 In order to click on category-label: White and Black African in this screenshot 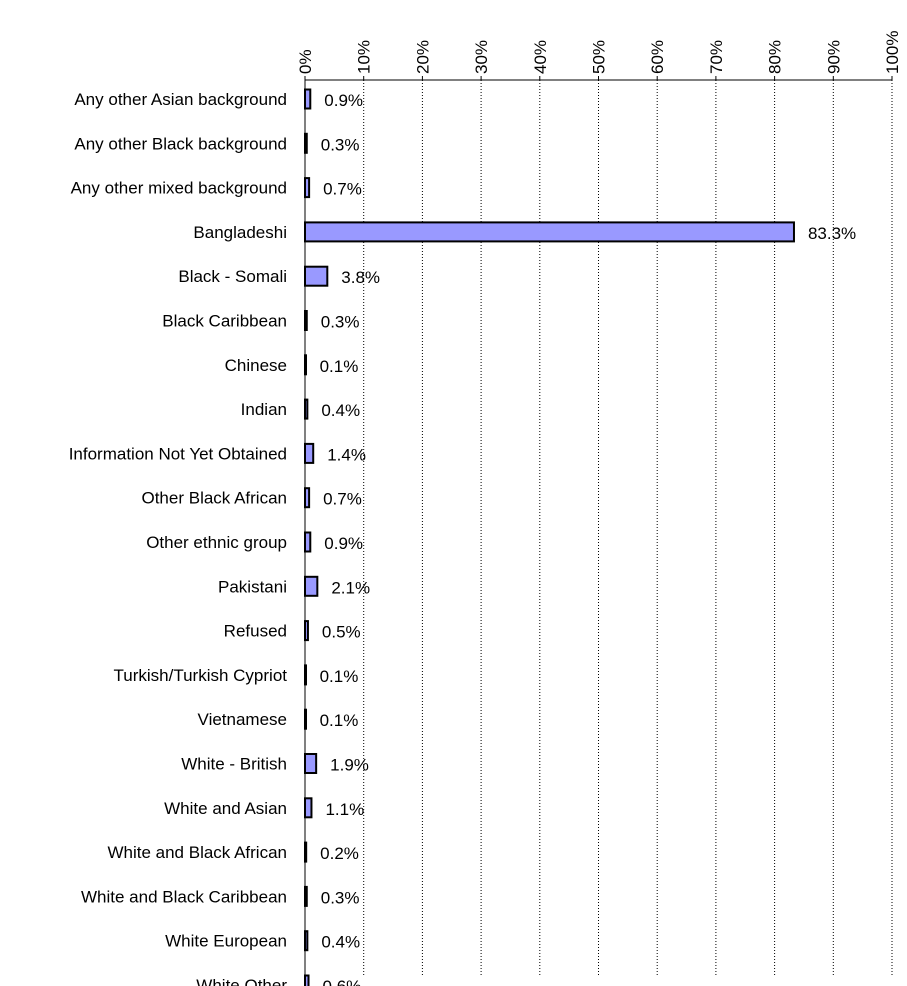, I will do `click(197, 852)`.